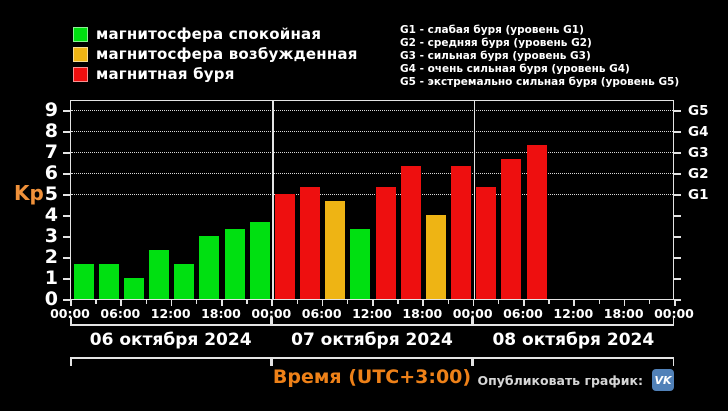 This screenshot has width=728, height=411. Describe the element at coordinates (573, 340) in the screenshot. I see `date-label: 08 октября 2024` at that location.